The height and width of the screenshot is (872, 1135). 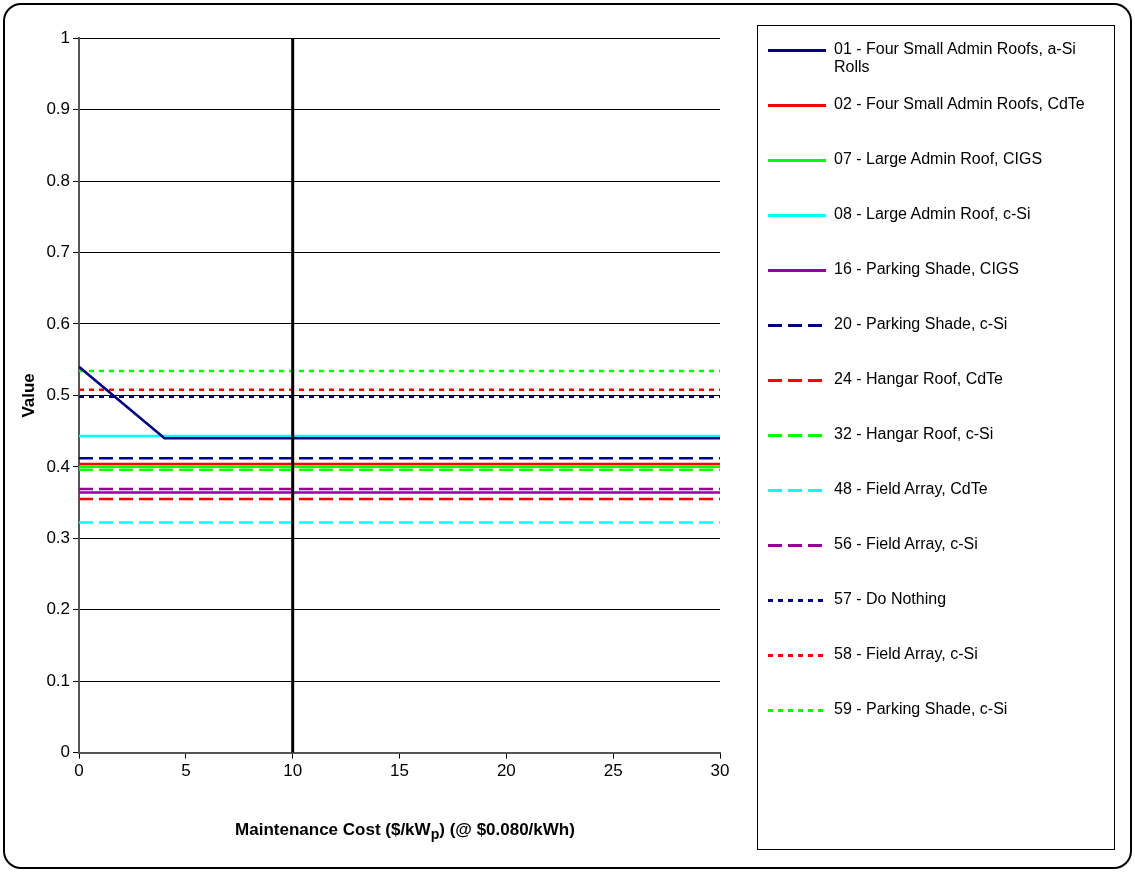 What do you see at coordinates (906, 654) in the screenshot?
I see `legend-label: 58 - Field Array, c-Si` at bounding box center [906, 654].